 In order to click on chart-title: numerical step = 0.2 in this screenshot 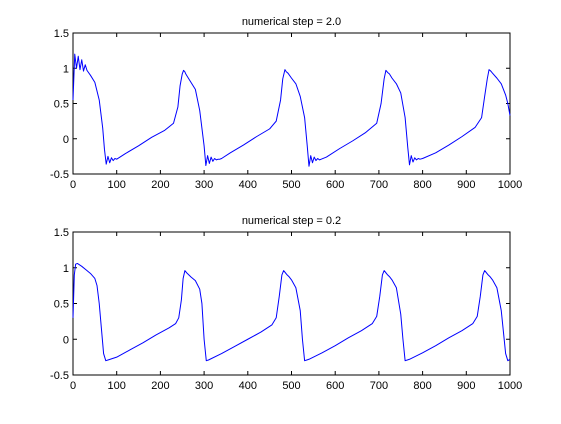, I will do `click(291, 221)`.